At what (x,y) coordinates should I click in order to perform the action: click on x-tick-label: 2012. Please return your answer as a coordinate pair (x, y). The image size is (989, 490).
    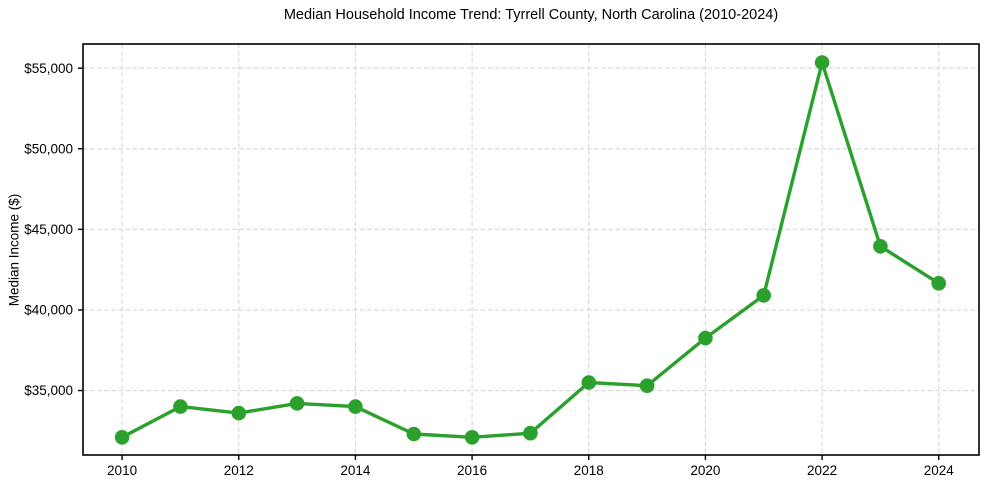
    Looking at the image, I should click on (239, 470).